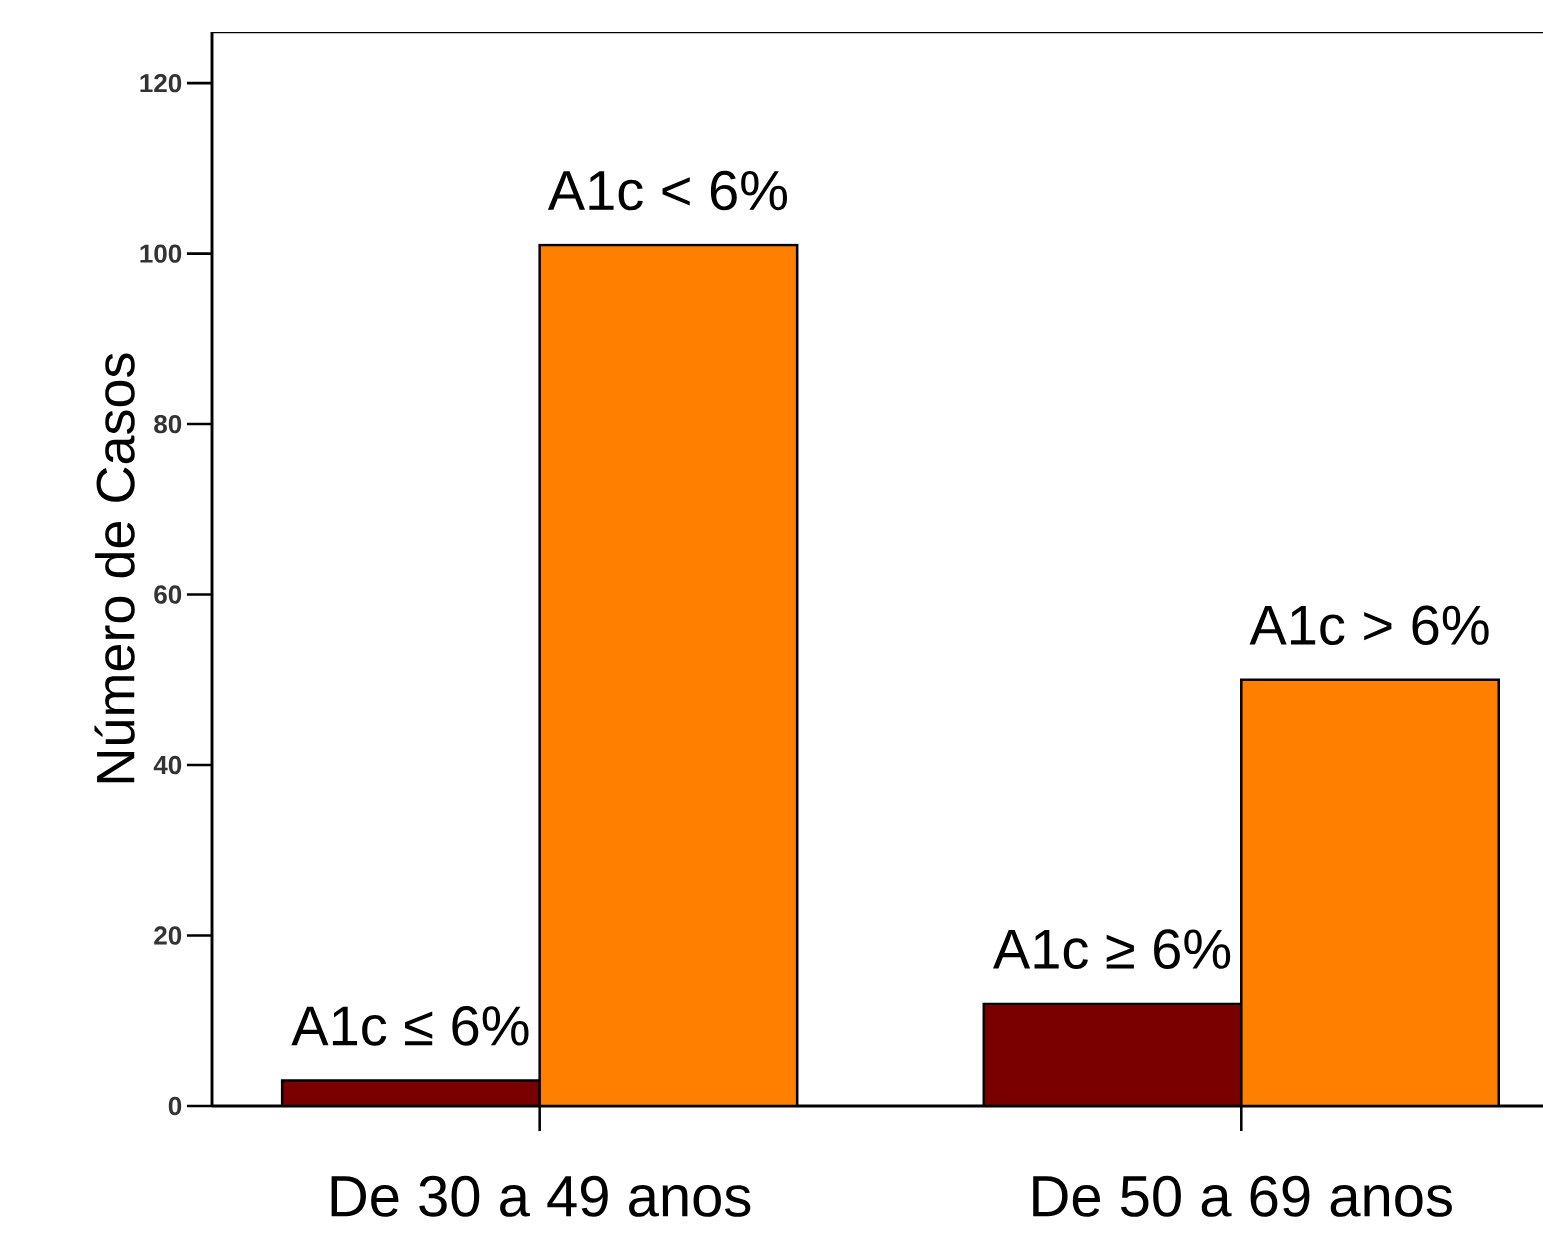 Image resolution: width=1543 pixels, height=1246 pixels. Describe the element at coordinates (167, 765) in the screenshot. I see `y-tick-label: 40` at that location.